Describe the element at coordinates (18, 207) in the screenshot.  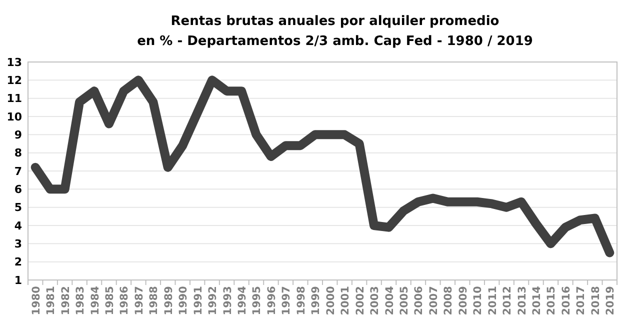
I see `y-tick-label: 5` at that location.